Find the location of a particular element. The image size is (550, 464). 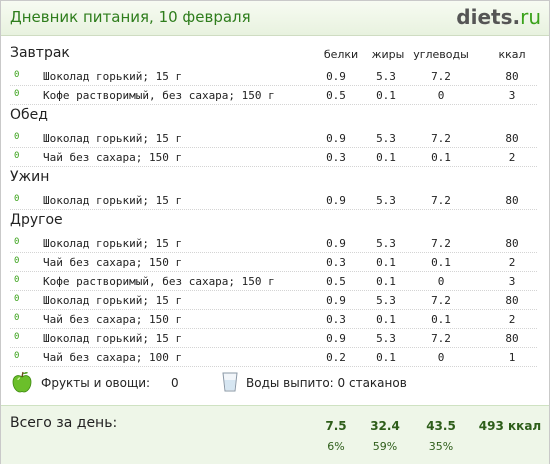

column-header-protein: белки is located at coordinates (341, 54).